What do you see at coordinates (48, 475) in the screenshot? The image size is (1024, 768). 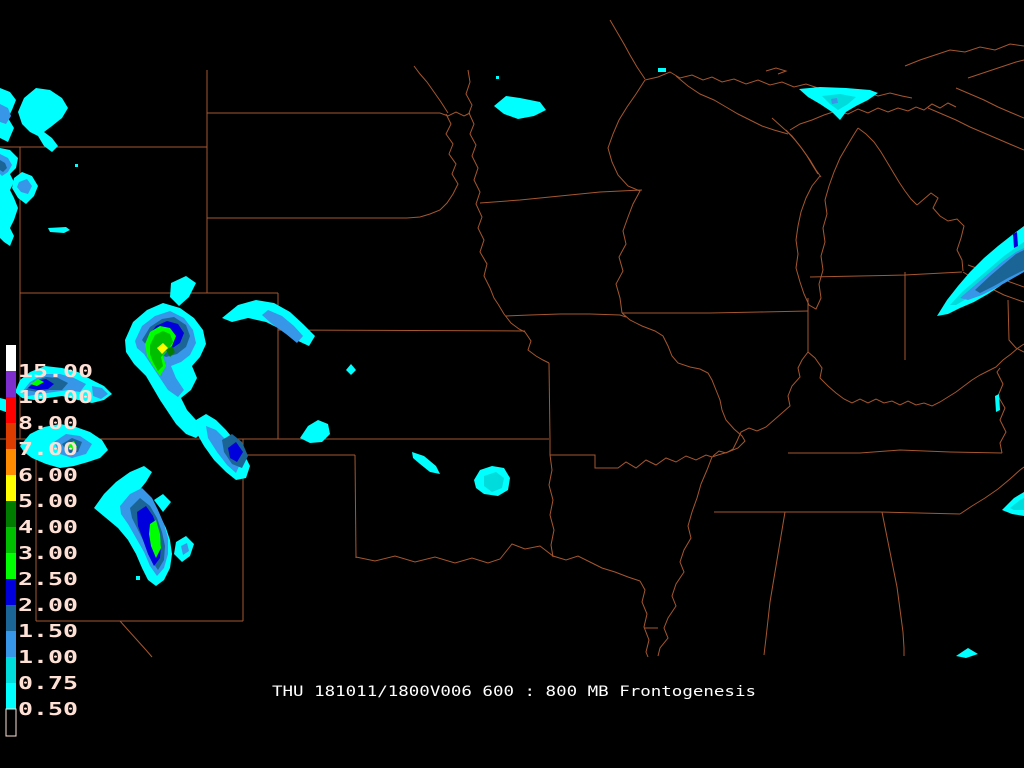 I see `legend-band-label: 6.00` at bounding box center [48, 475].